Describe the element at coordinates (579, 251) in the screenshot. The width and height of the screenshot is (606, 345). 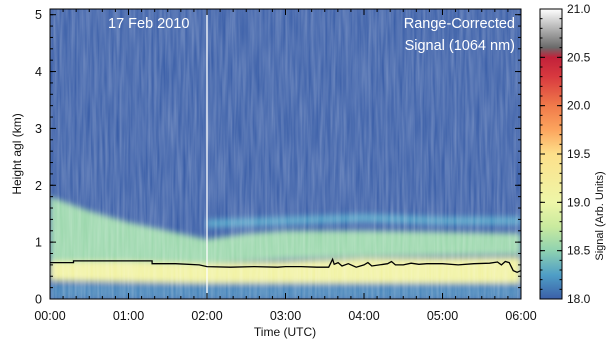
I see `colorbar-tick-label: 18.5` at that location.